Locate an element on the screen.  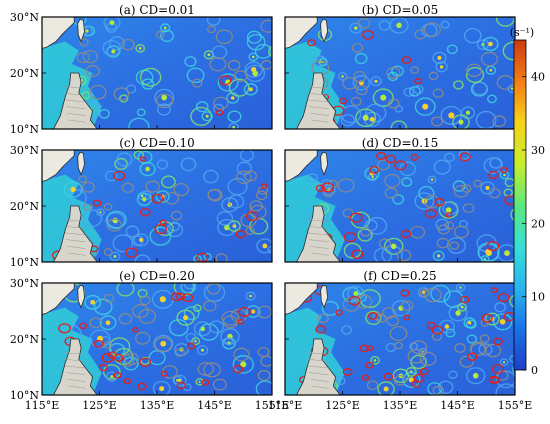
lat-tick-label: 30°N is located at coordinates (24, 17).